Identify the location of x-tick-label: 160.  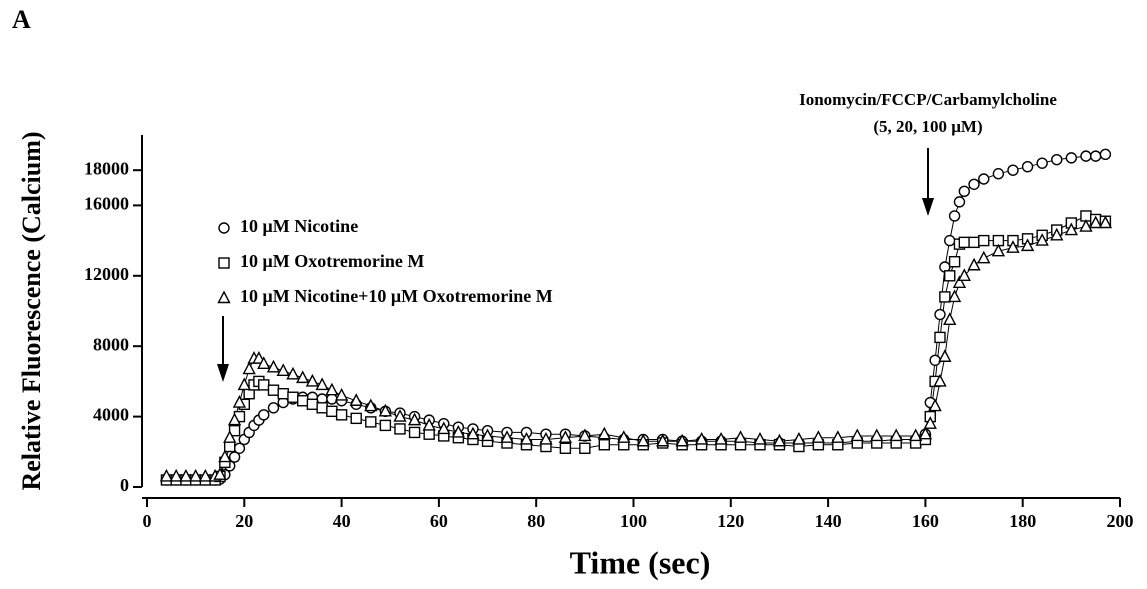
(925, 521).